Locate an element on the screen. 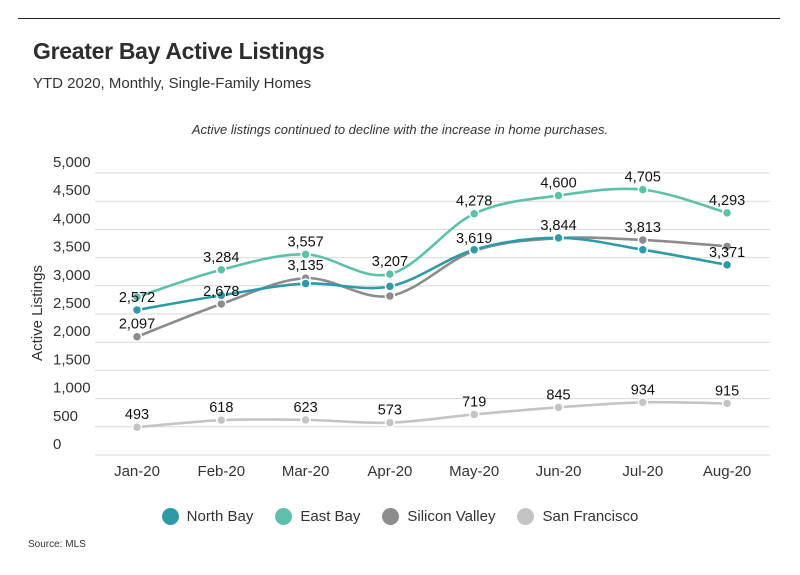 The height and width of the screenshot is (575, 800). series-line-silicon-valley is located at coordinates (432, 287).